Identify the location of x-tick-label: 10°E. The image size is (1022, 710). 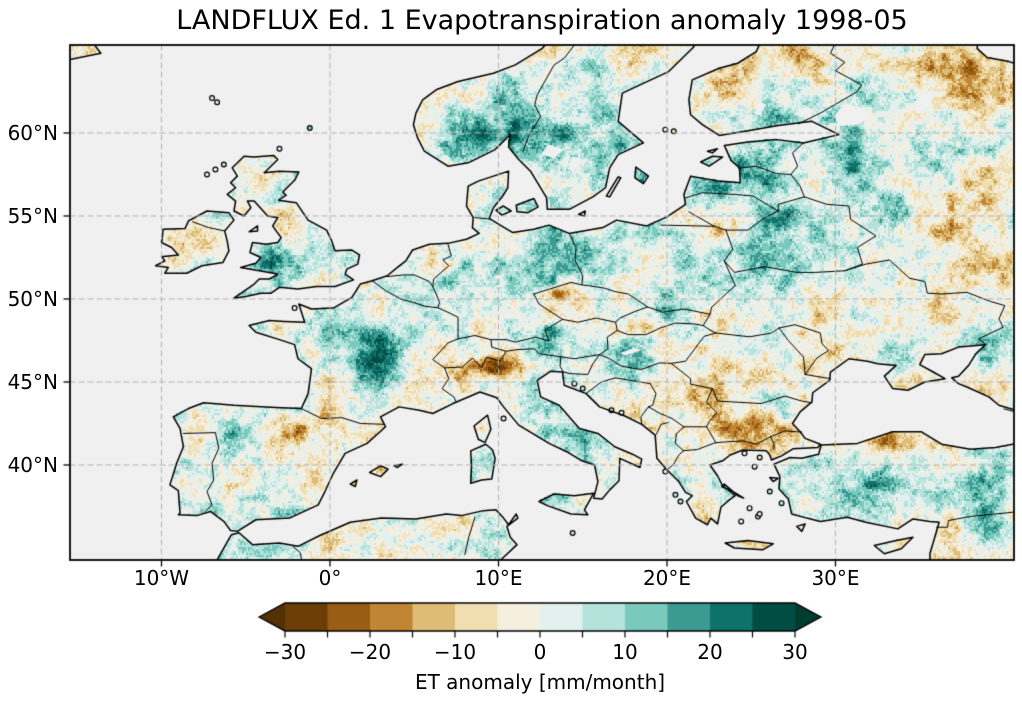
(498, 578).